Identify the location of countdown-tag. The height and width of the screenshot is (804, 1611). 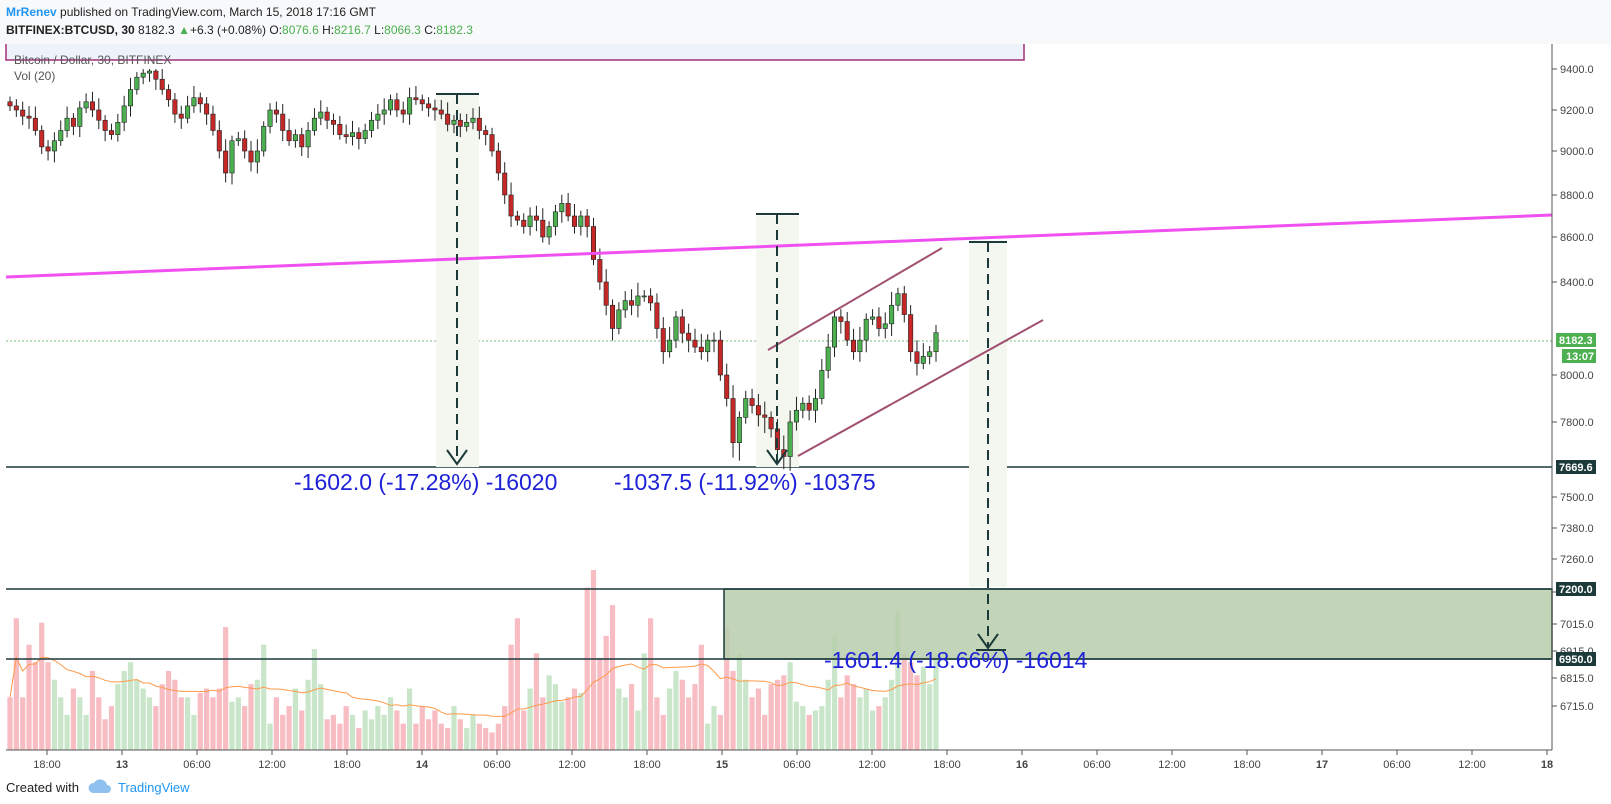
(1579, 356).